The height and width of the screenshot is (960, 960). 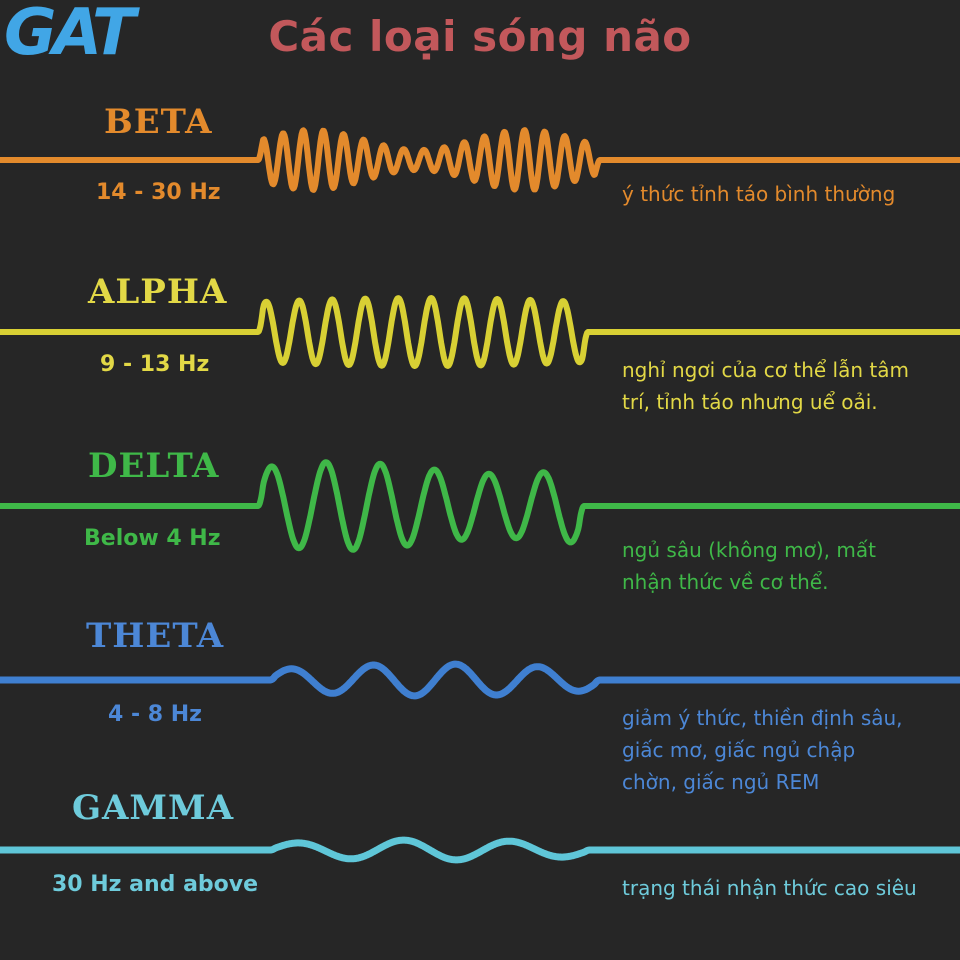 What do you see at coordinates (480, 680) in the screenshot?
I see `theta-wave-line` at bounding box center [480, 680].